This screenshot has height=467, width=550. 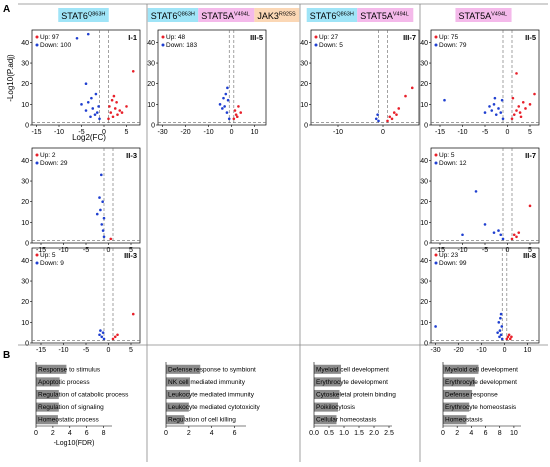 I want to click on go-term-label: Regulation of catabolic process, so click(x=83, y=395).